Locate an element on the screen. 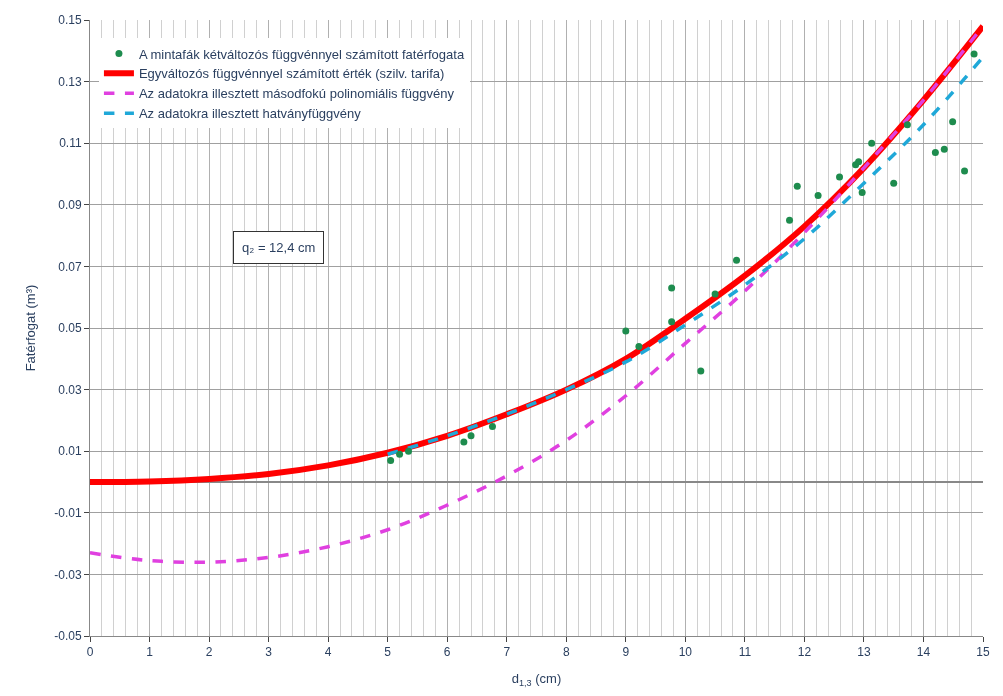 The image size is (1003, 696). legend-label: Az adatokra illesztett hatványfüggvény is located at coordinates (250, 114).